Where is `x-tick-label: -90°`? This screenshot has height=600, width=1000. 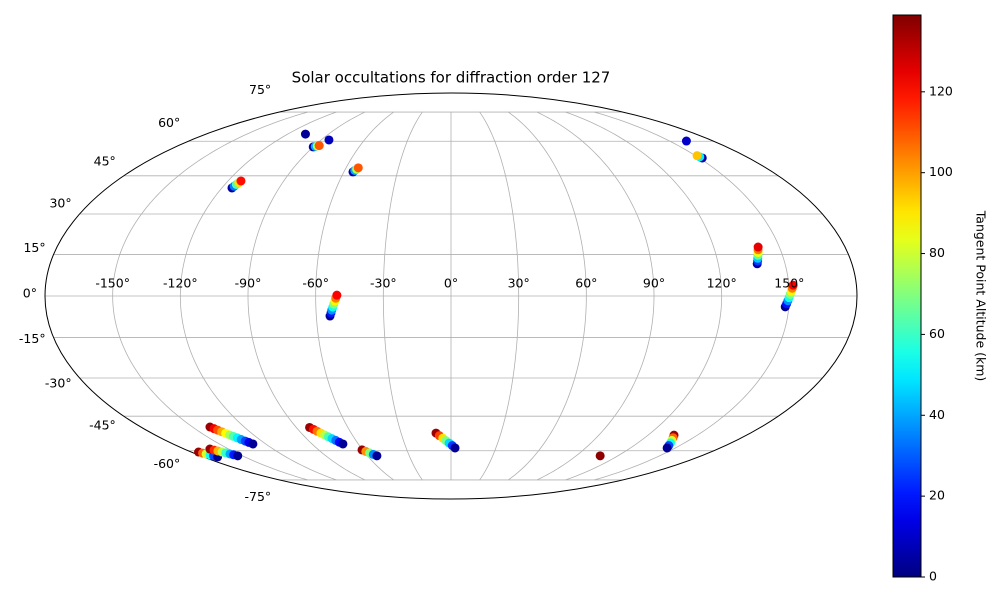 x-tick-label: -90° is located at coordinates (248, 283).